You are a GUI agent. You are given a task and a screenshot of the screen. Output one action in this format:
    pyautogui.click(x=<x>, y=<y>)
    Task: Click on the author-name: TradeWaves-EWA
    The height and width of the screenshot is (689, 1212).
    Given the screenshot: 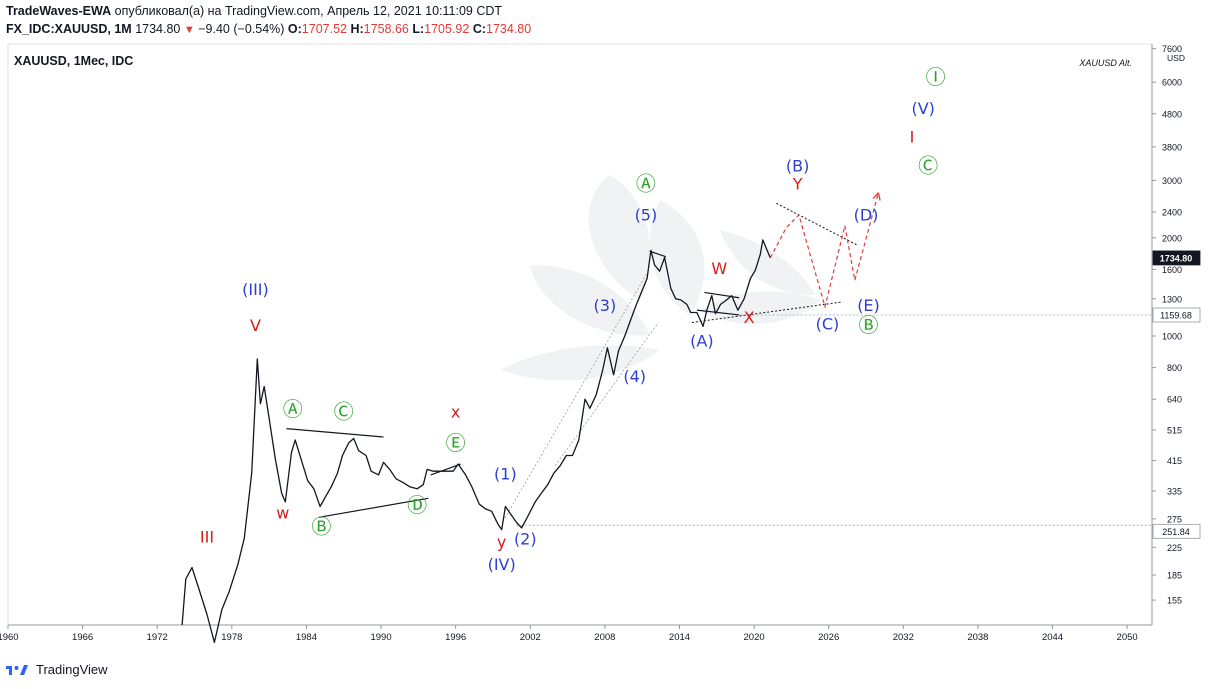 What is the action you would take?
    pyautogui.click(x=59, y=11)
    